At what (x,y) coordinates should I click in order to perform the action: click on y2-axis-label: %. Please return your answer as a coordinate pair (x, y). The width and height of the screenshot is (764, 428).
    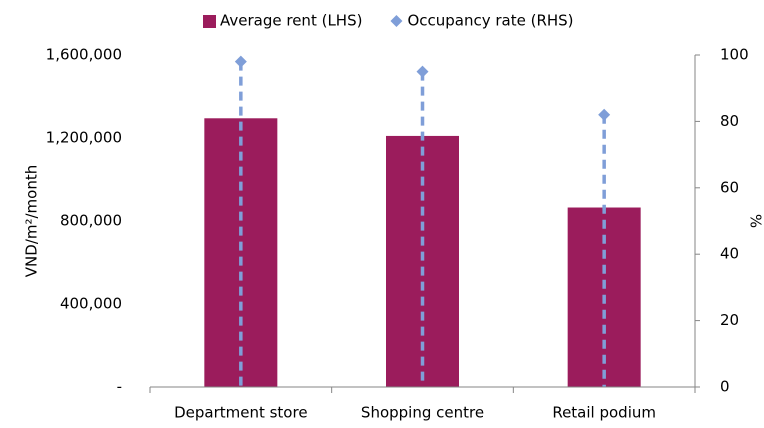
    Looking at the image, I should click on (755, 221).